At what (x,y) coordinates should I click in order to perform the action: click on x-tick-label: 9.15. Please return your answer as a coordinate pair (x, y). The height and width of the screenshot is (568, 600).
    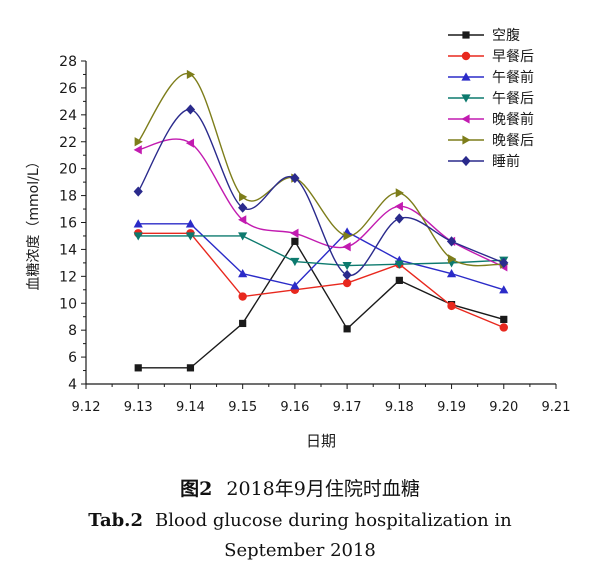
    Looking at the image, I should click on (242, 407).